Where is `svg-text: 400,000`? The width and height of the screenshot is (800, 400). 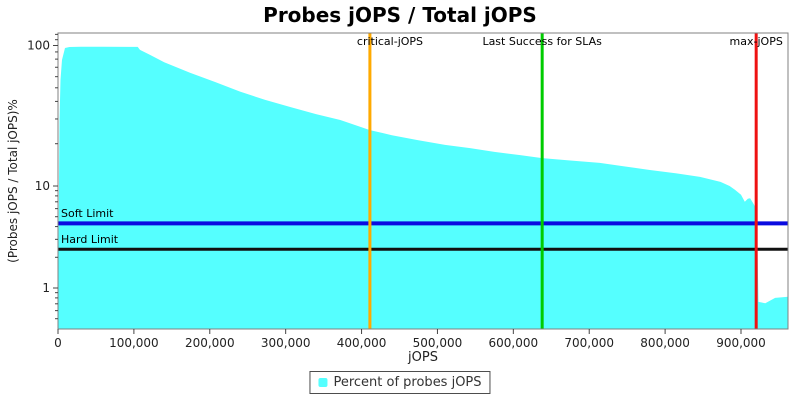 svg-text: 400,000 is located at coordinates (362, 343).